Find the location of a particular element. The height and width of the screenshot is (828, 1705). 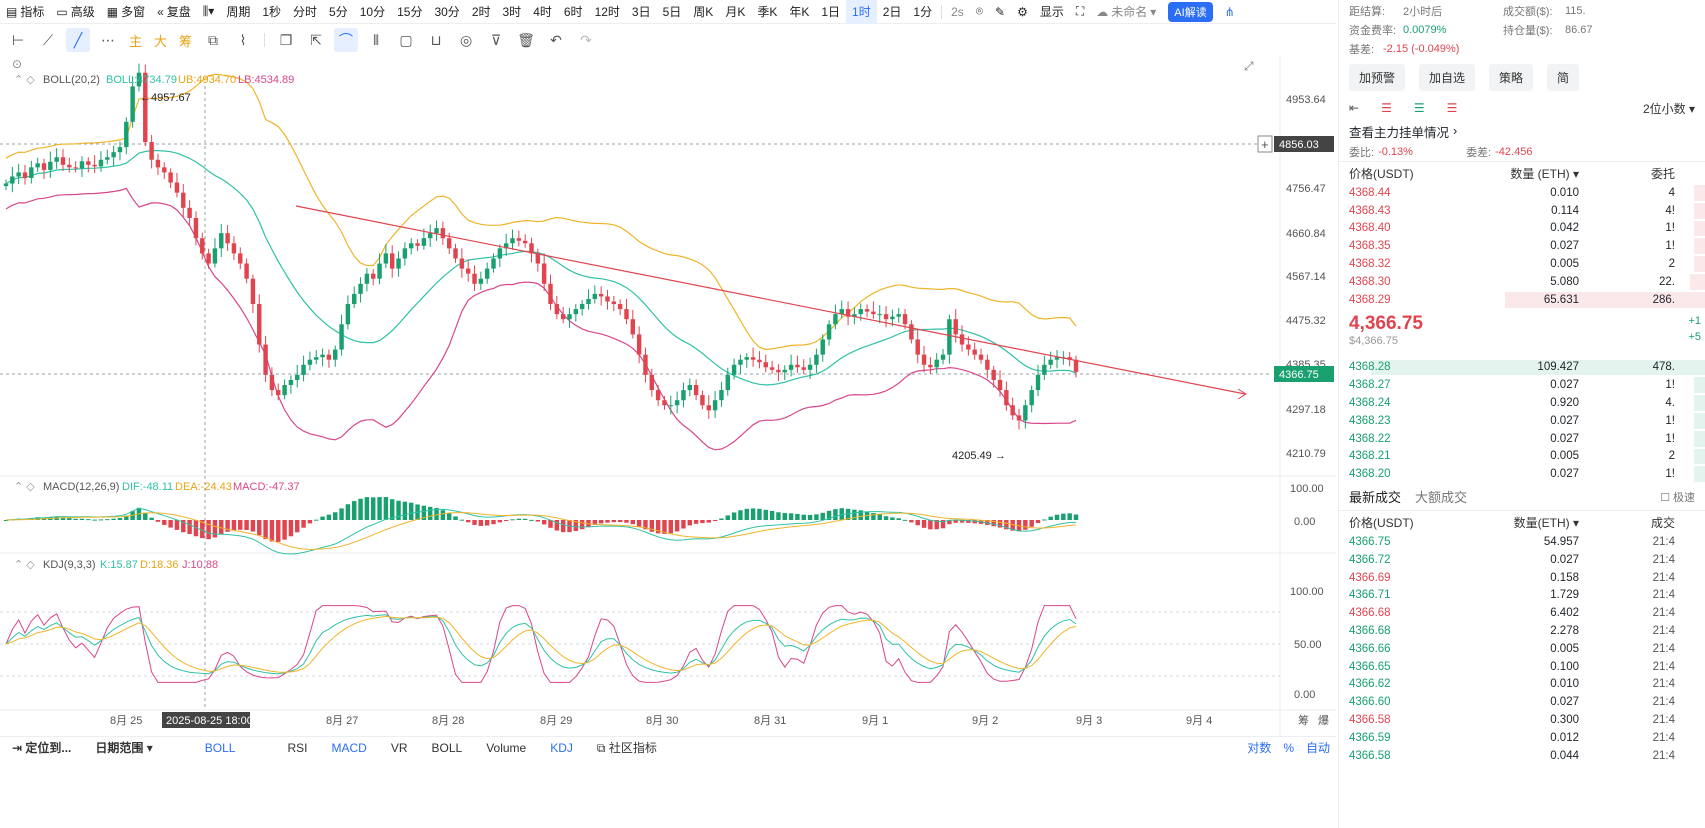

asks-row: 4368.32 0.005 2 is located at coordinates (1522, 264).